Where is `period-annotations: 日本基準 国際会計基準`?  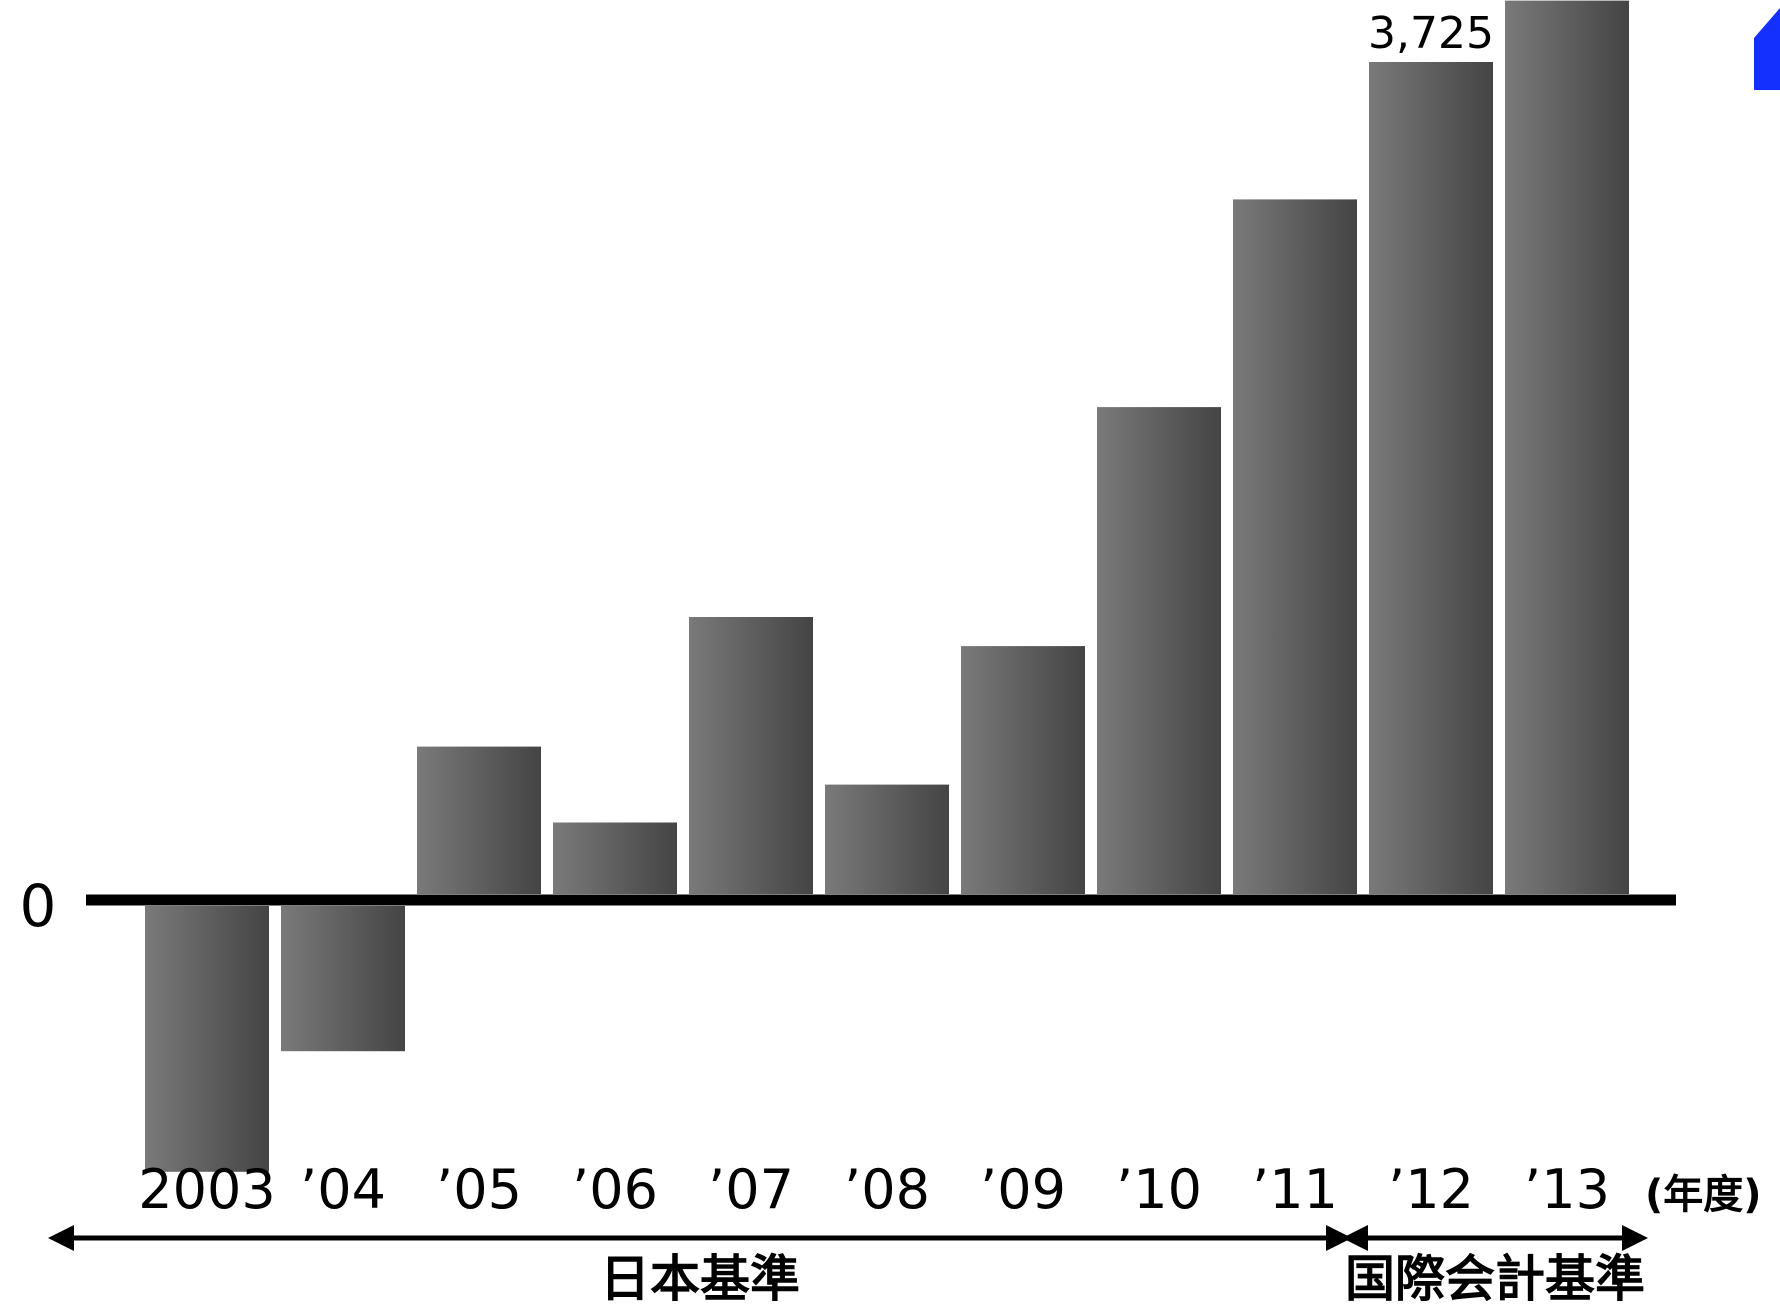
period-annotations: 日本基準 国際会計基準 is located at coordinates (848, 1265).